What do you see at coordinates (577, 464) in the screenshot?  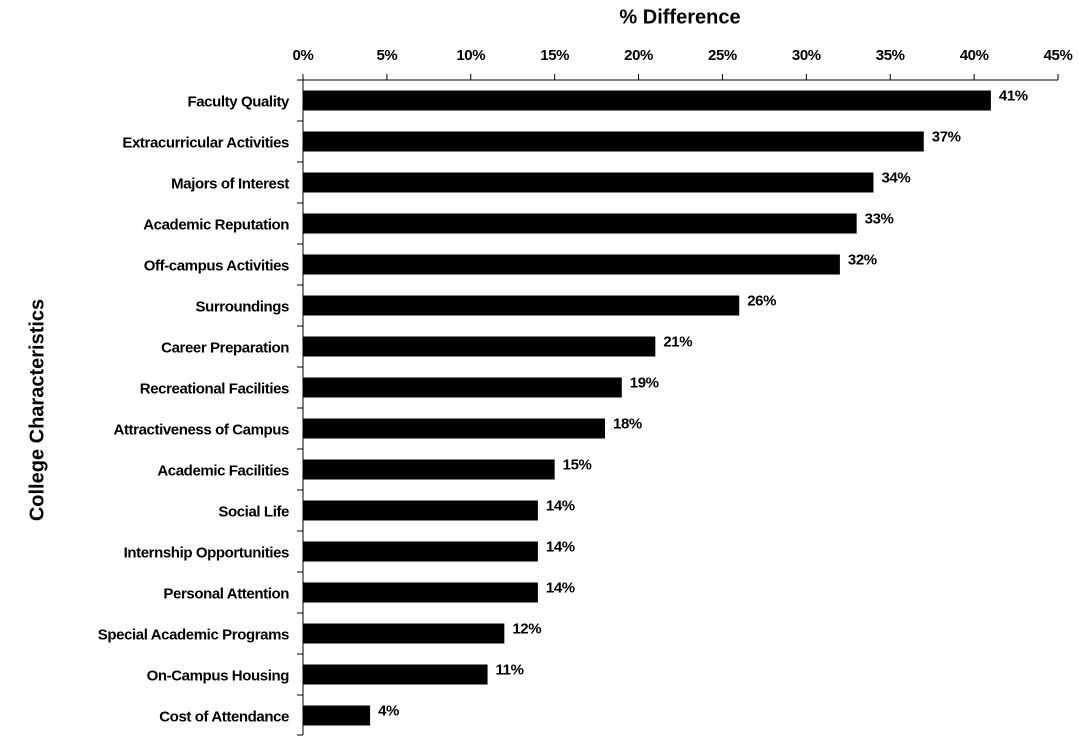 I see `value-label: 15%` at bounding box center [577, 464].